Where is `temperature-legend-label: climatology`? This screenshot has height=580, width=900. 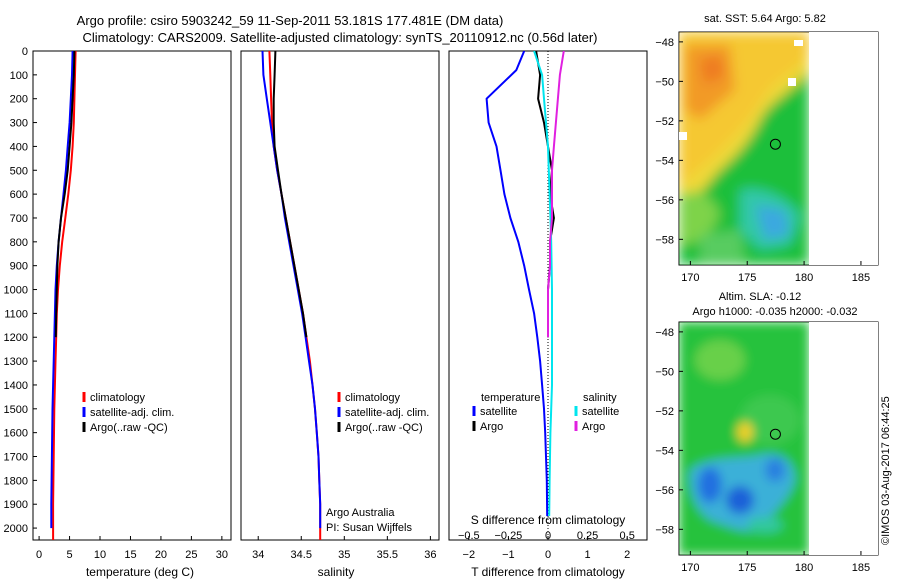
temperature-legend-label: climatology is located at coordinates (118, 398).